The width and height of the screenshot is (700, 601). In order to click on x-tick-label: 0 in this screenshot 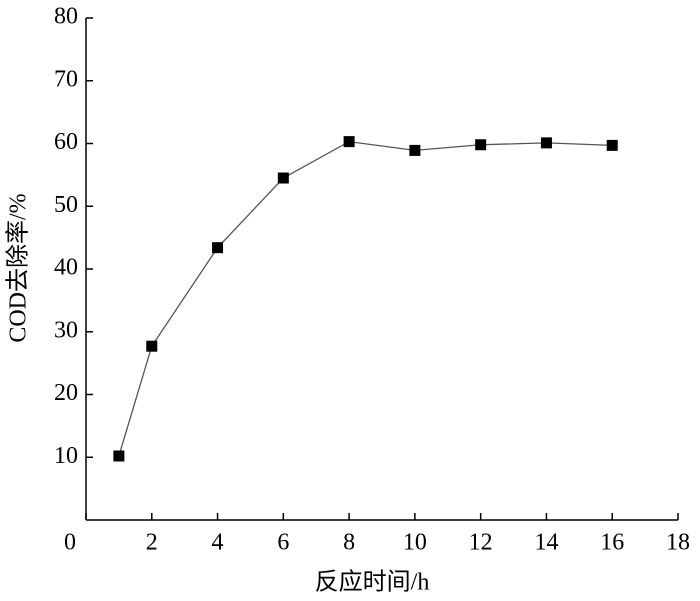, I will do `click(70, 543)`.